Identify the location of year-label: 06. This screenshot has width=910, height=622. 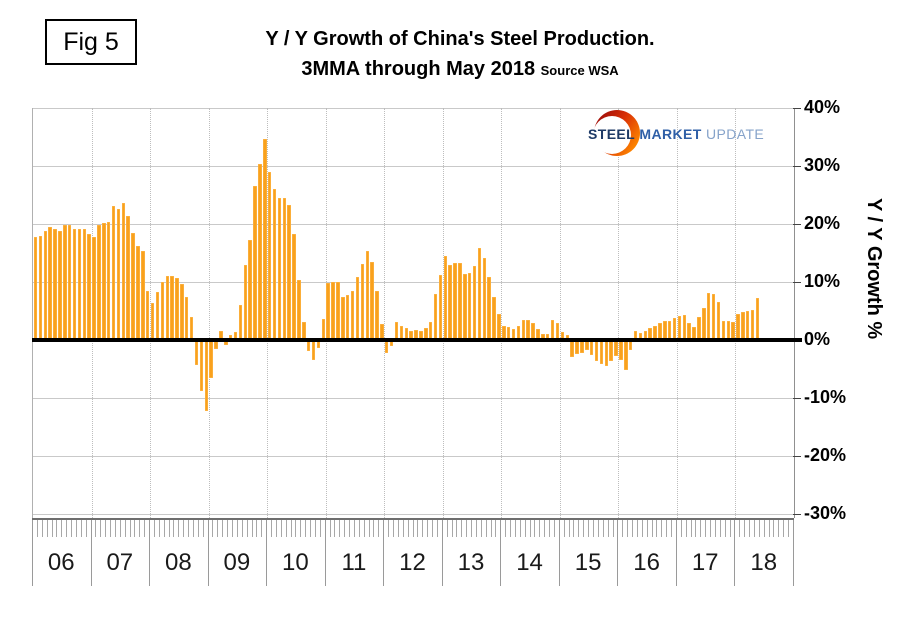
(61, 562).